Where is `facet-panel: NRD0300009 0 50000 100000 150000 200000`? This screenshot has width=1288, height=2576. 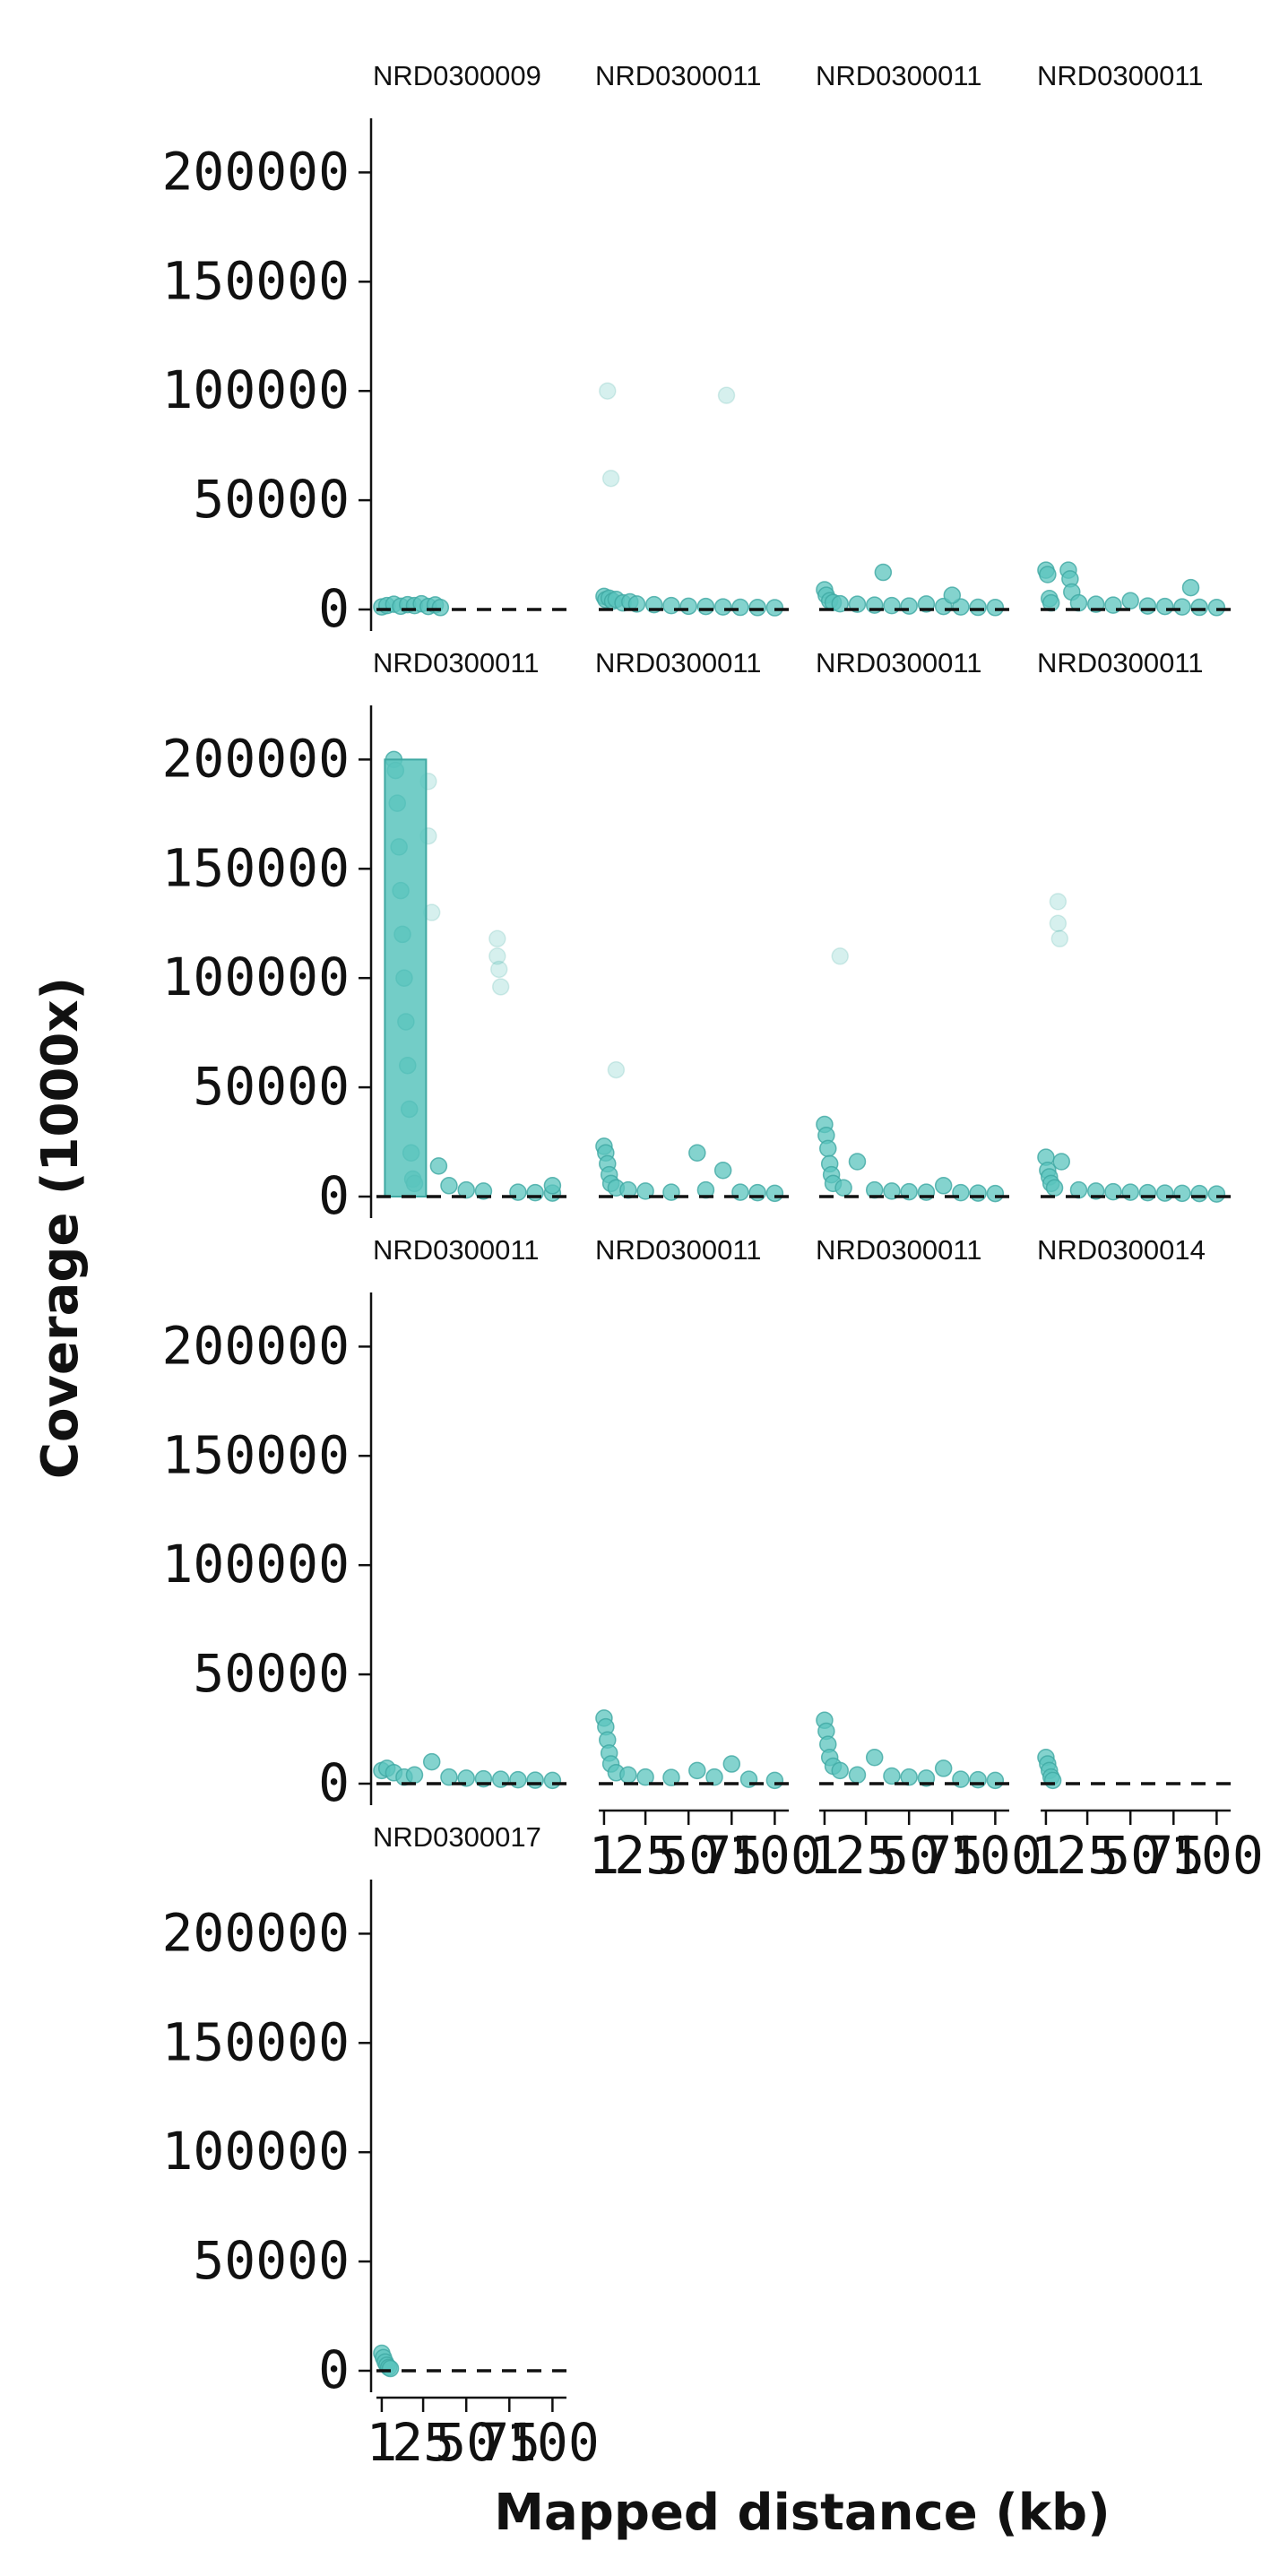
facet-panel: NRD0300009 0 50000 100000 150000 200000 is located at coordinates (364, 349).